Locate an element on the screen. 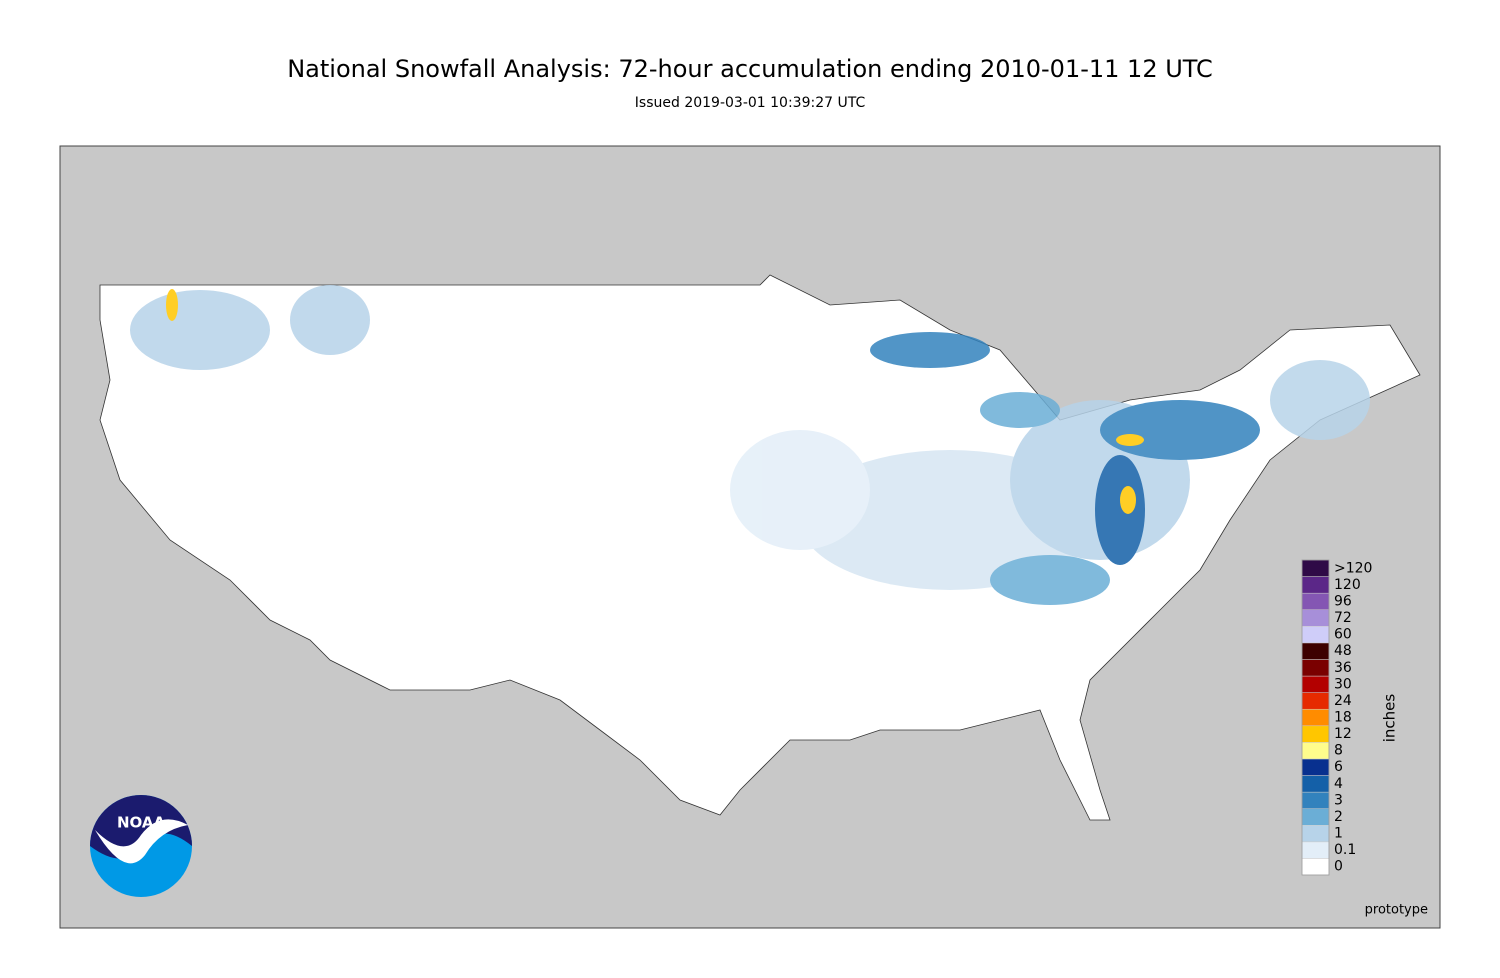  colorbar-label: 12 is located at coordinates (1343, 734).